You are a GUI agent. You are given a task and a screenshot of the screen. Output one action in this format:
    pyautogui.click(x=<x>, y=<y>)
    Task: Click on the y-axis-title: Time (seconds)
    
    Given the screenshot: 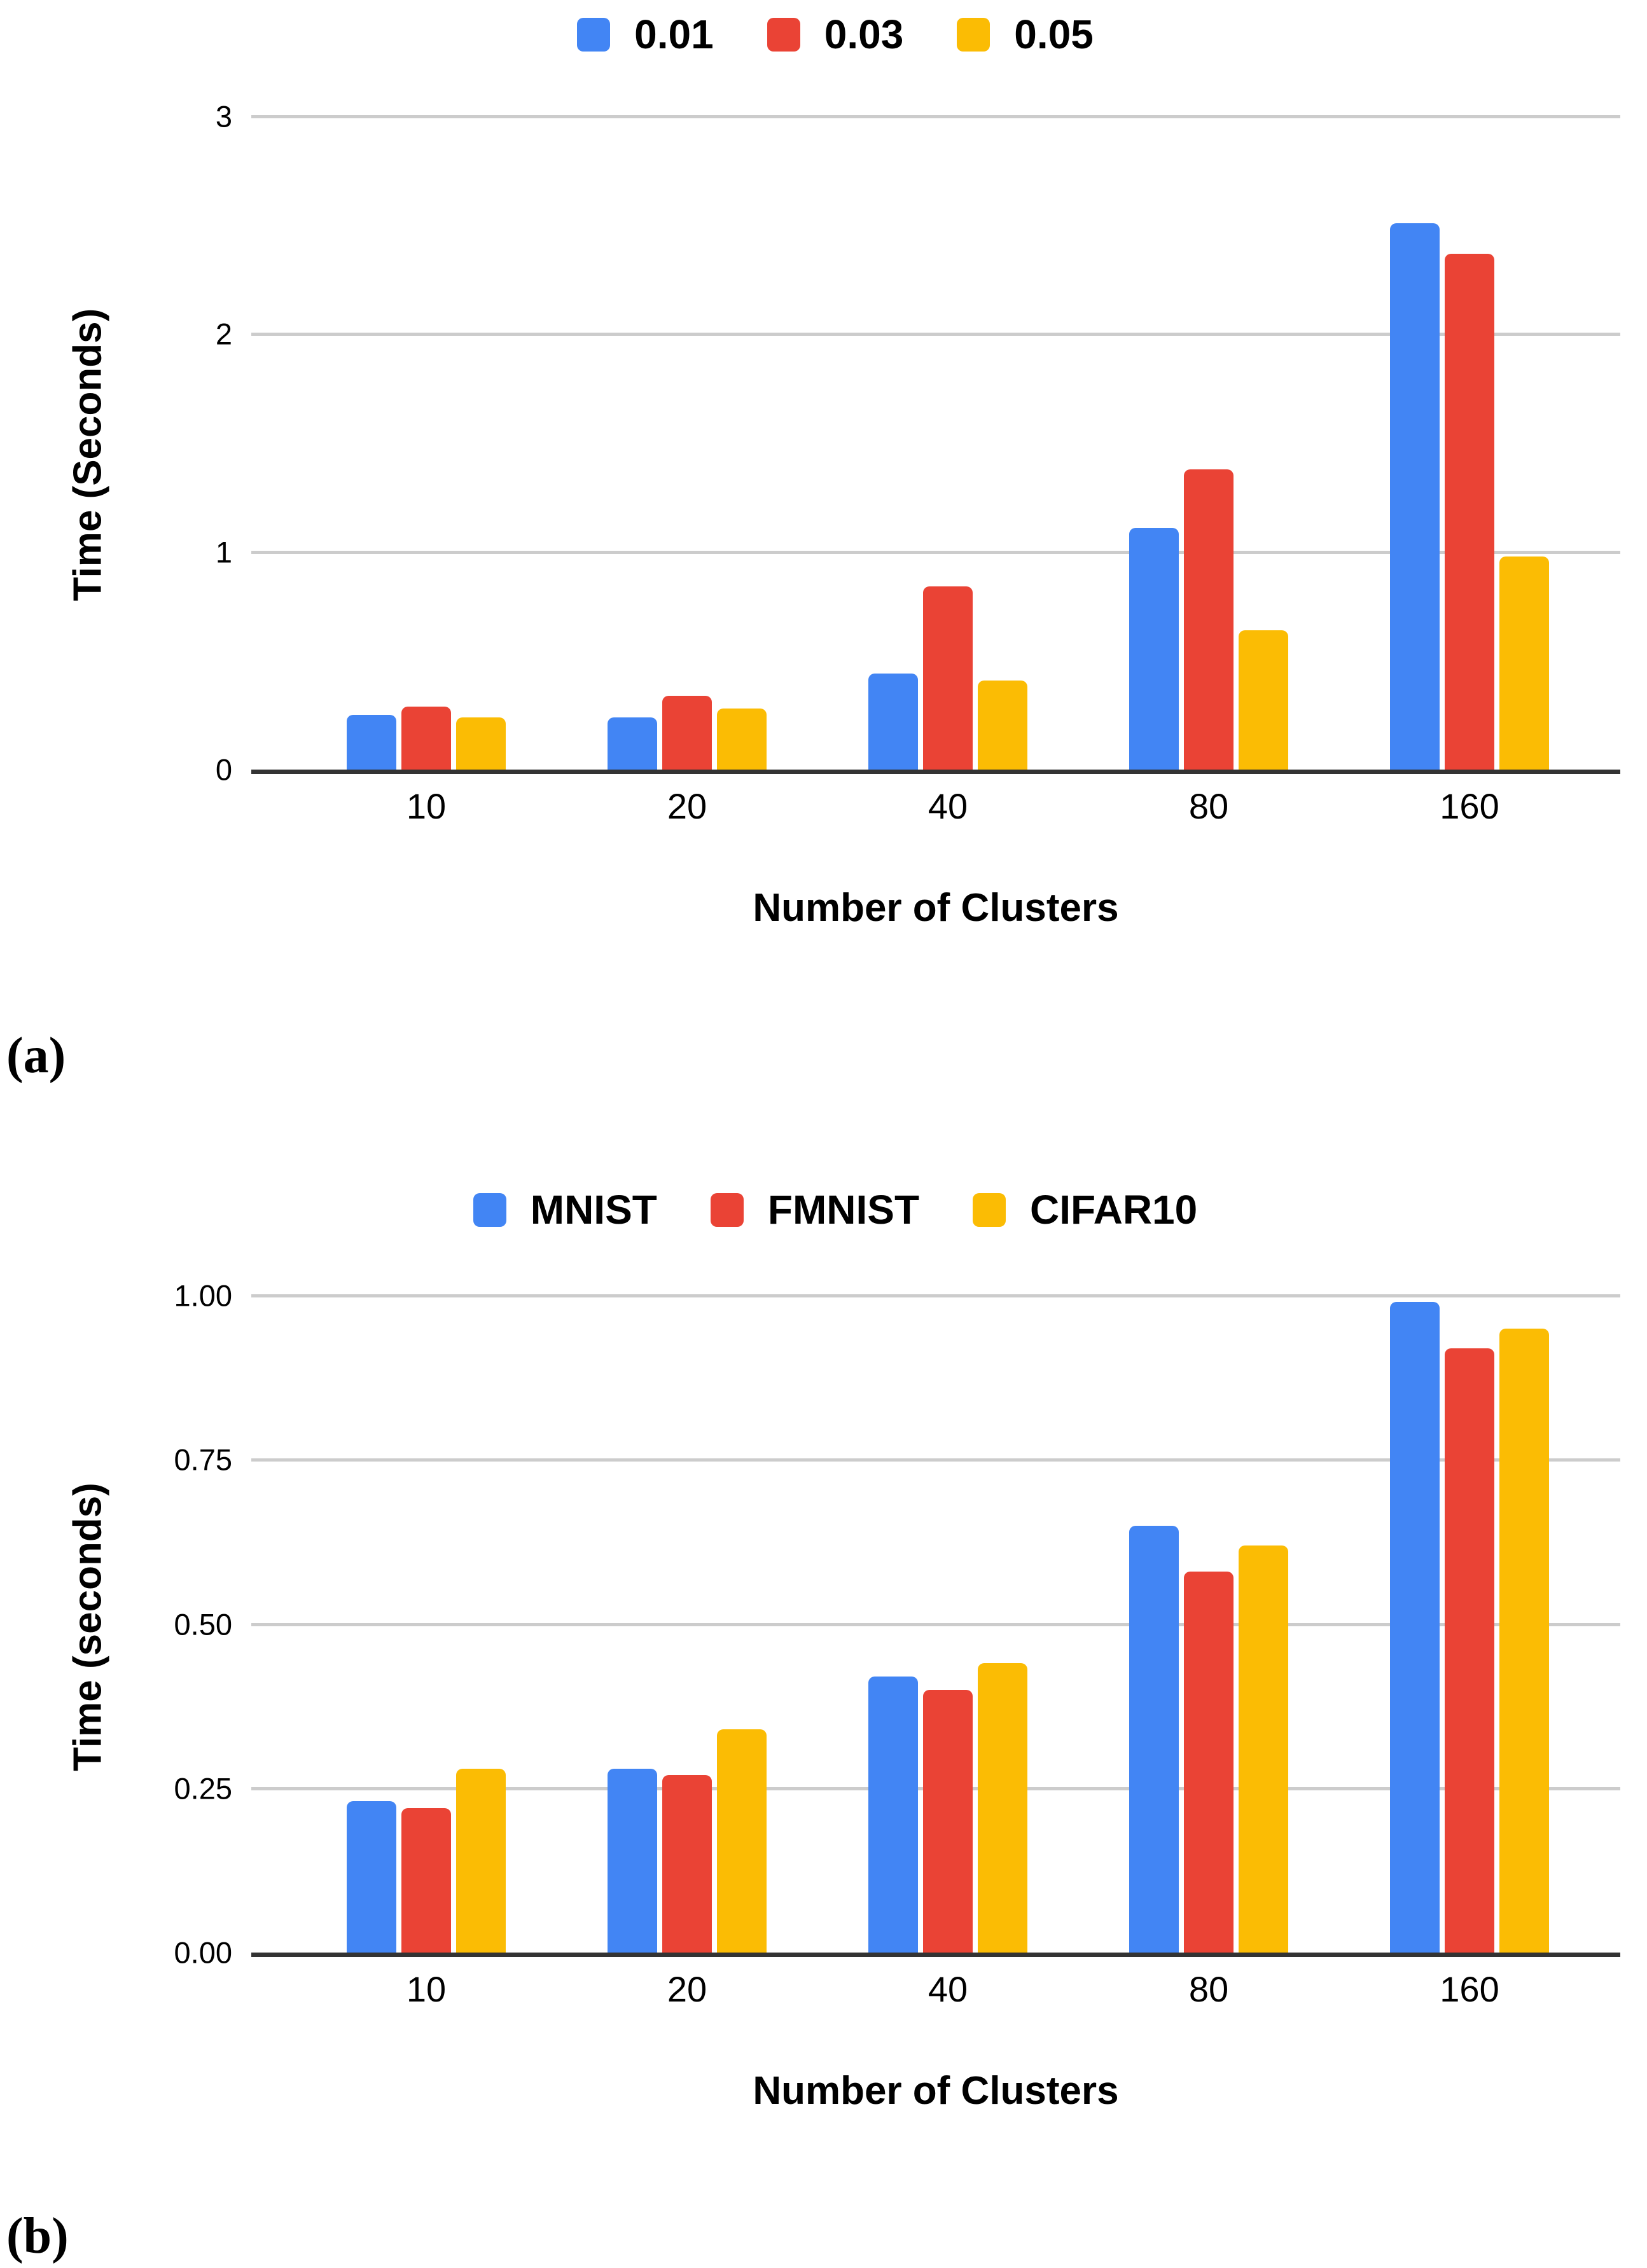 What is the action you would take?
    pyautogui.click(x=88, y=1627)
    